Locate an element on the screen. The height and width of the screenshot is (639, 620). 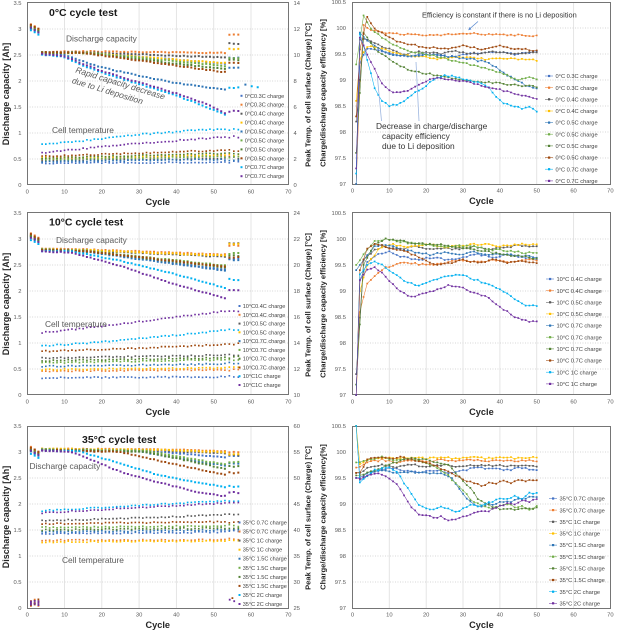
svg-text: 99.5 is located at coordinates (340, 479).